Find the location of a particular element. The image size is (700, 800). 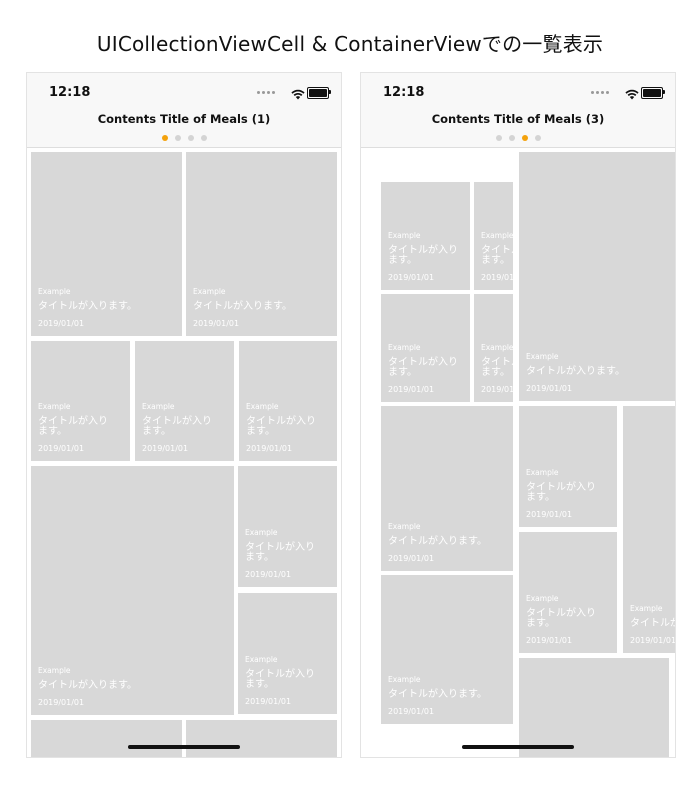

navigation-bar: Contents Title of Meals (1) is located at coordinates (184, 125).